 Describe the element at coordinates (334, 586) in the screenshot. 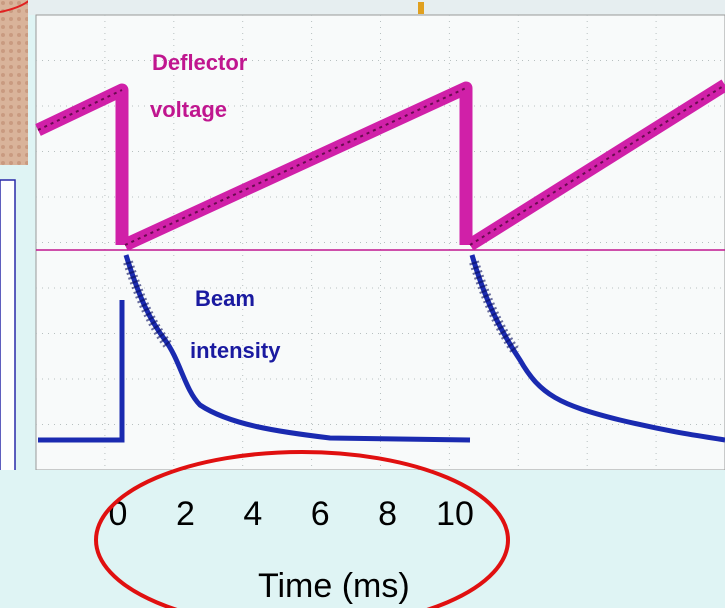

I see `x-axis-label: Time (ms)` at that location.